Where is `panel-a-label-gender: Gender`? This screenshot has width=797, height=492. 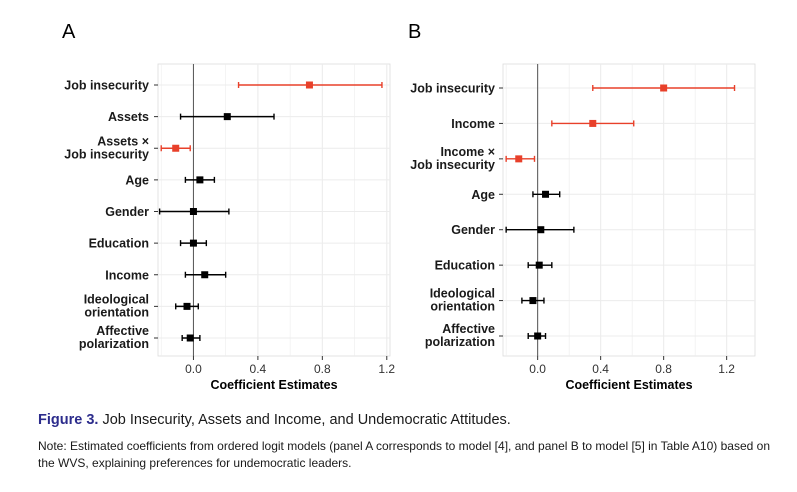
panel-a-label-gender: Gender is located at coordinates (127, 212).